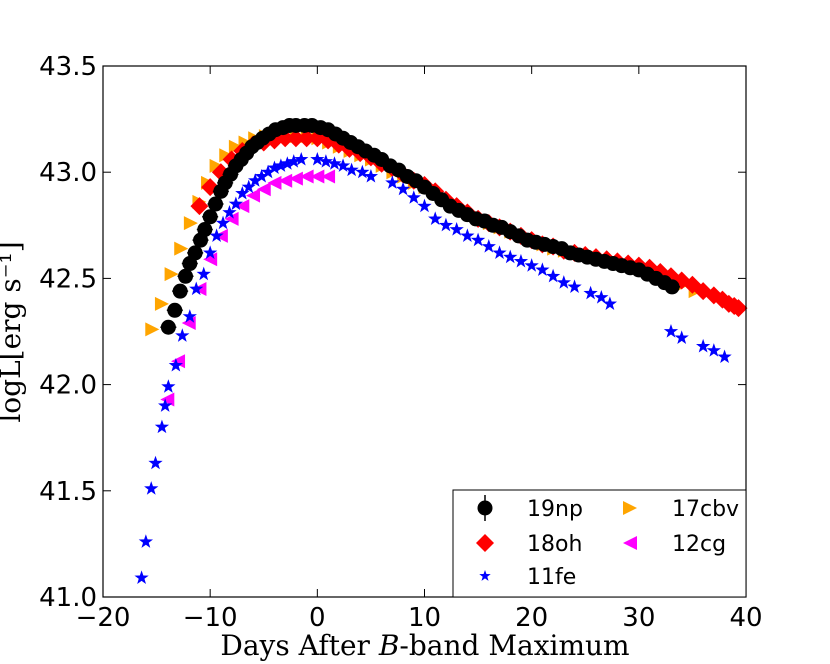 The height and width of the screenshot is (664, 830). Describe the element at coordinates (485, 543) in the screenshot. I see `legend-marker-18oh` at that location.